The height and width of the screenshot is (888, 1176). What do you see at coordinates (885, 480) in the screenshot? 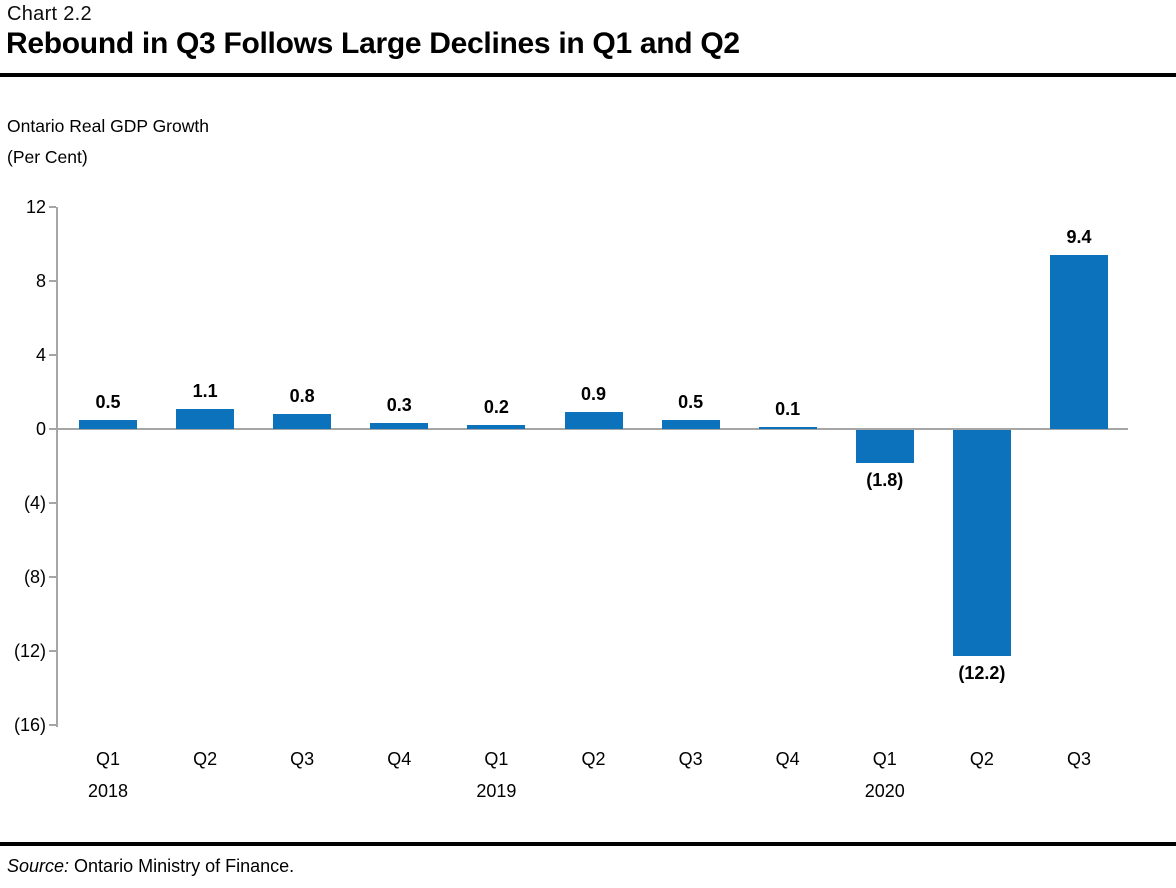
I see `bar-value-label: (1.8)` at bounding box center [885, 480].